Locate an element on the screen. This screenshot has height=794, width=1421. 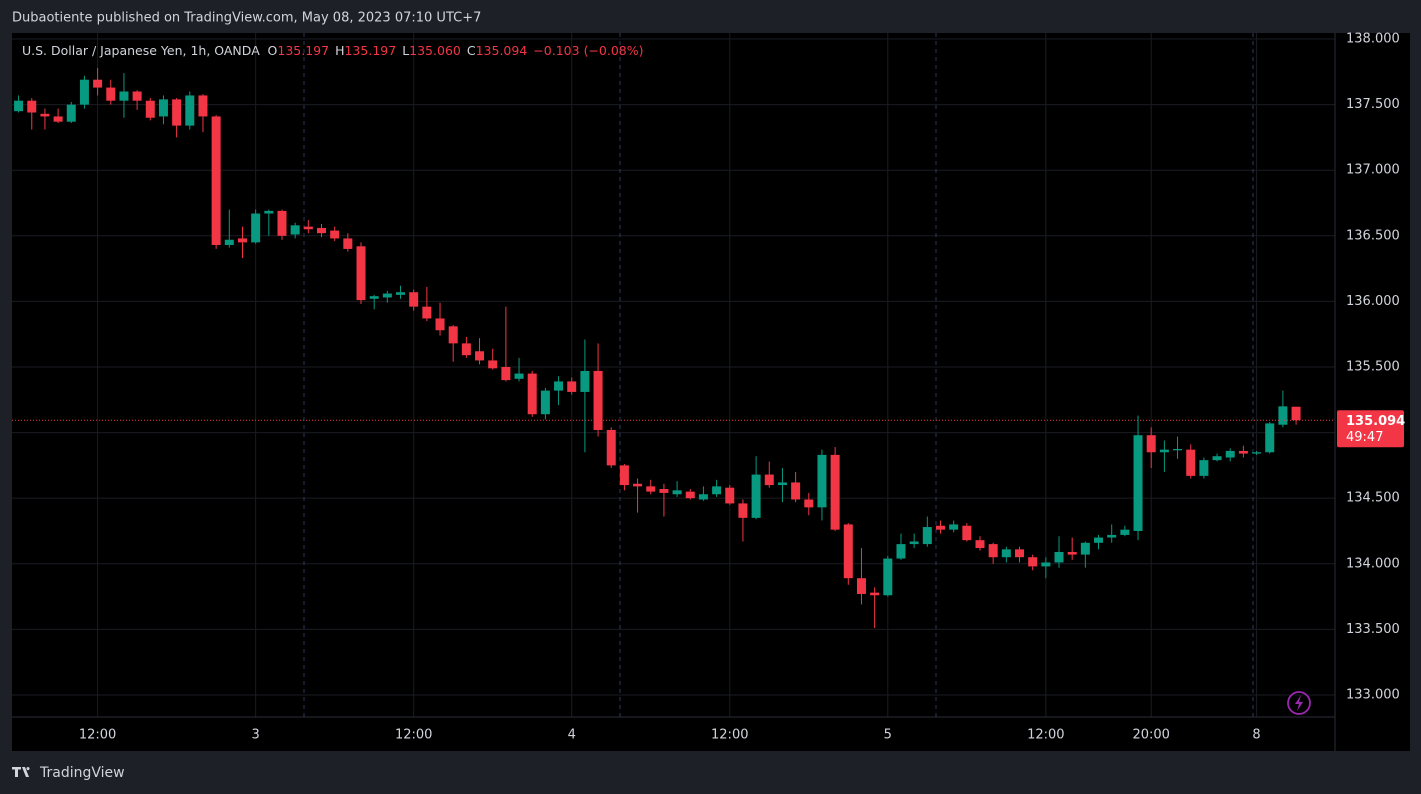
legend-key: O is located at coordinates (273, 50).